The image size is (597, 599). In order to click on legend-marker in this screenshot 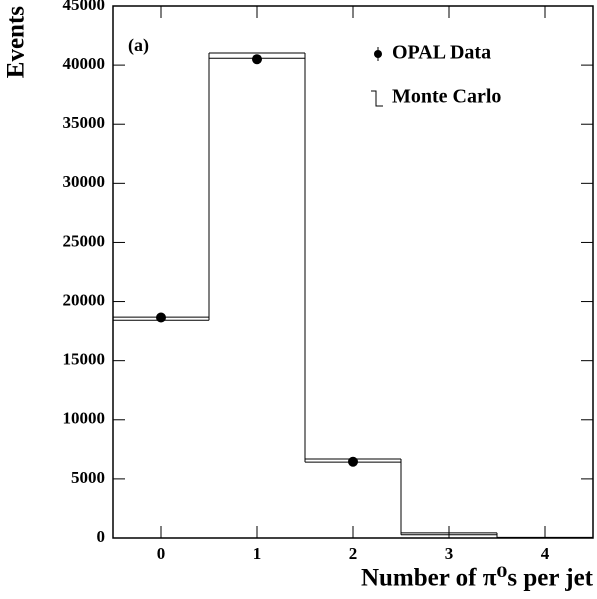, I will do `click(377, 98)`.